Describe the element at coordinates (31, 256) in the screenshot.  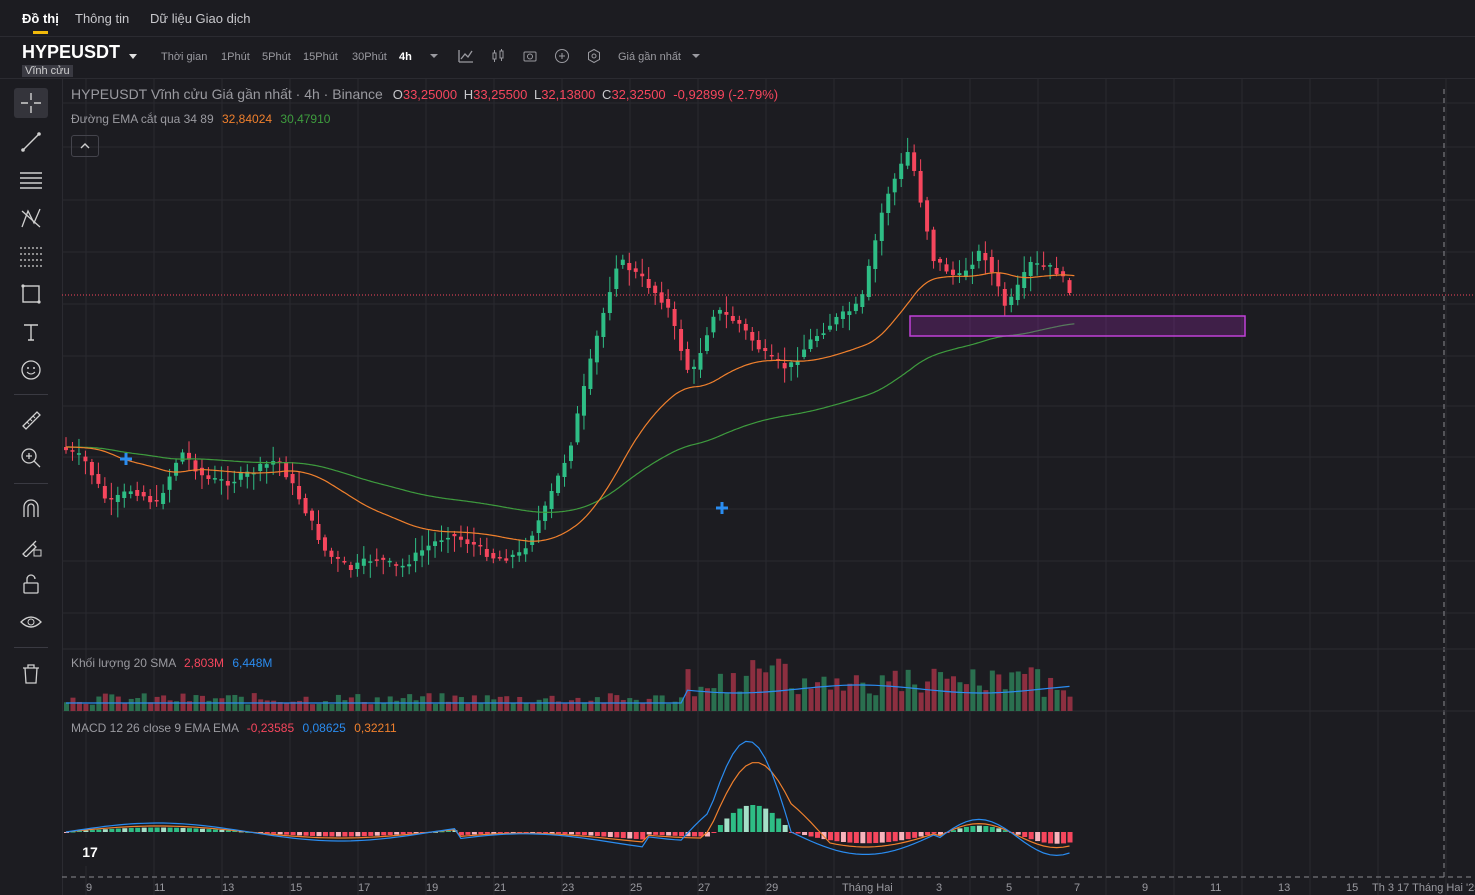
I see `fib-tool` at that location.